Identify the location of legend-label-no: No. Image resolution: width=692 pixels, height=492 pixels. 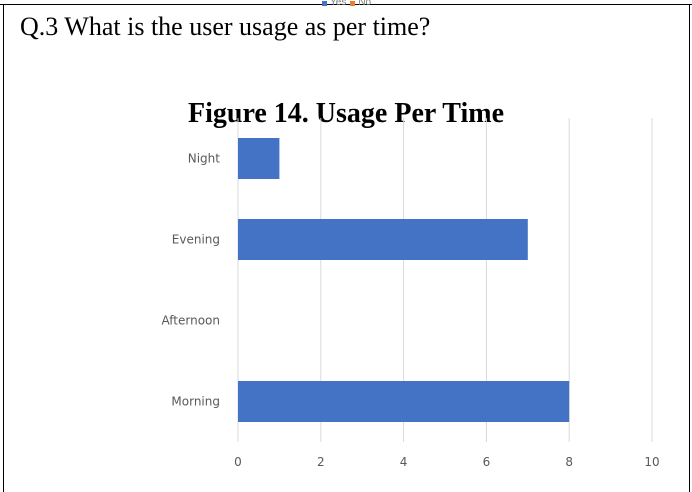
(365, 4).